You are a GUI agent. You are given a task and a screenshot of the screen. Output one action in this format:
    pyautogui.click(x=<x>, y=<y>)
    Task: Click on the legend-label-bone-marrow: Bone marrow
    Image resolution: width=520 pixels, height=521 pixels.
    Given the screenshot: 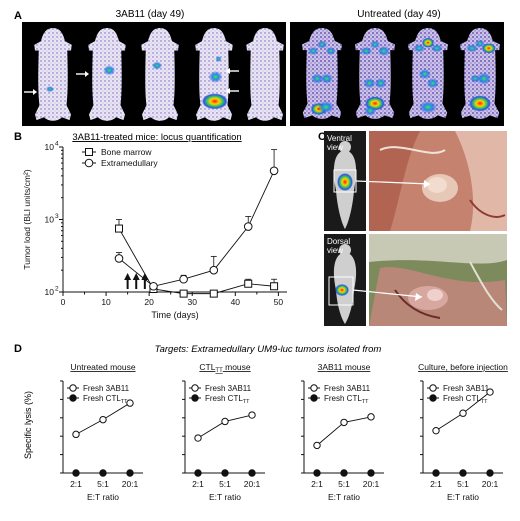 What is the action you would take?
    pyautogui.click(x=126, y=152)
    